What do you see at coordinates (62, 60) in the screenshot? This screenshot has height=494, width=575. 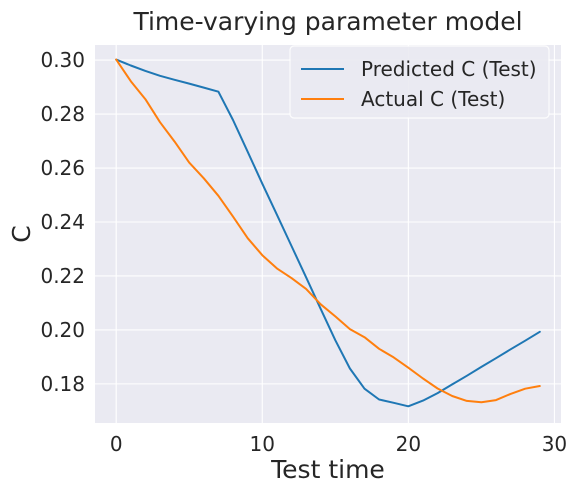 I see `y-tick-label: 0.30` at bounding box center [62, 60].